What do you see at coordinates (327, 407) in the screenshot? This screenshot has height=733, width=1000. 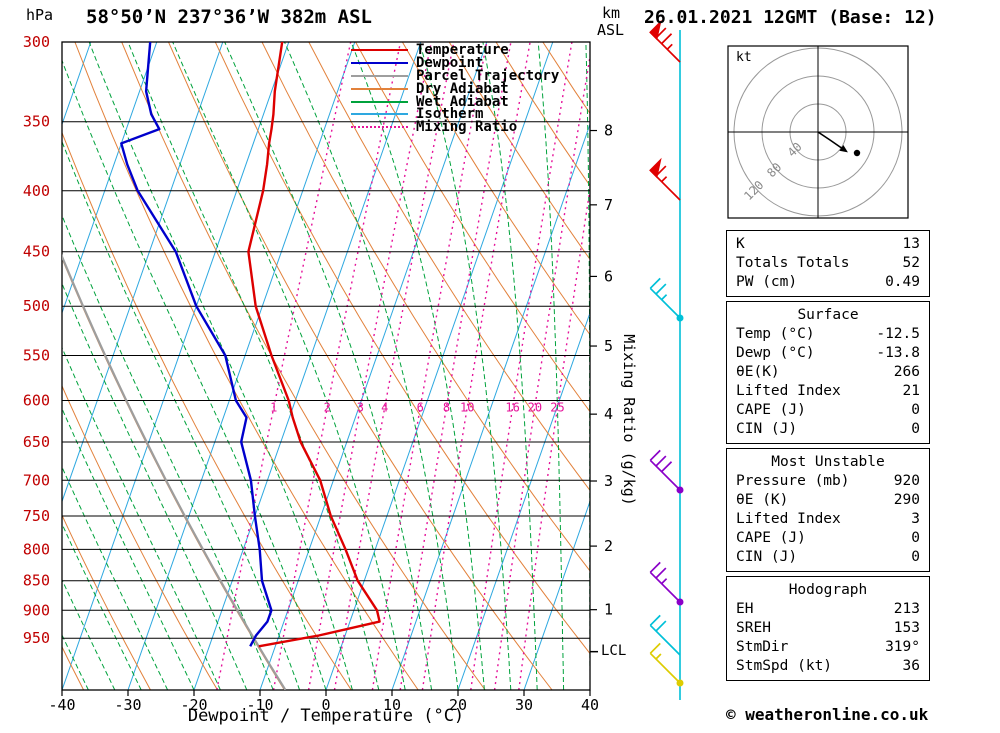 I see `mixing-ratio-value-label: 2` at bounding box center [327, 407].